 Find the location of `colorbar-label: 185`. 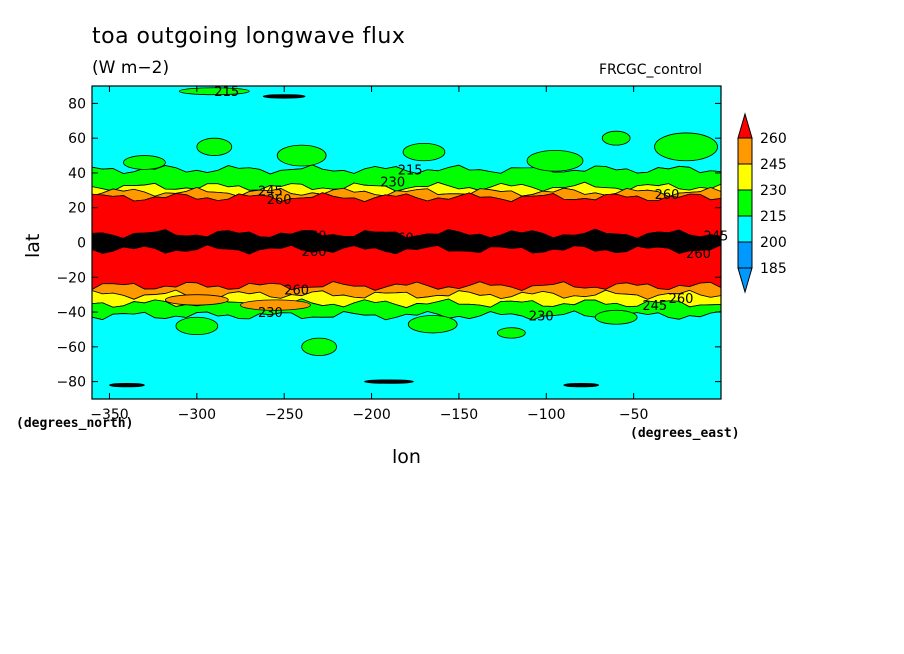

colorbar-label: 185 is located at coordinates (773, 269).